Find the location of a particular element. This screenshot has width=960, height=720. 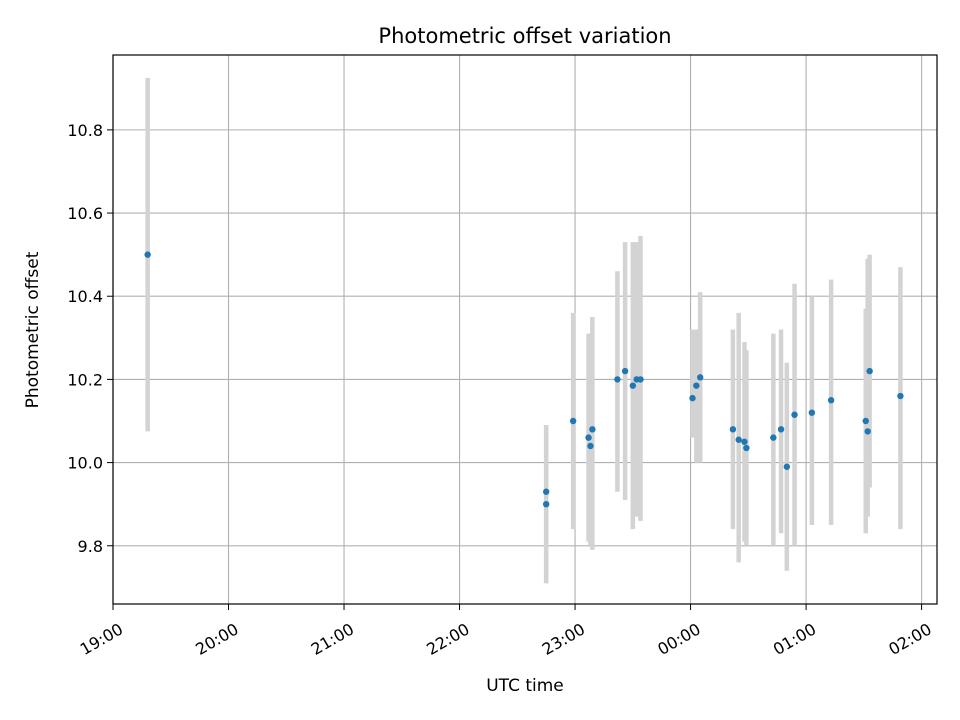

y-tick-label: 9.8 is located at coordinates (90, 546).